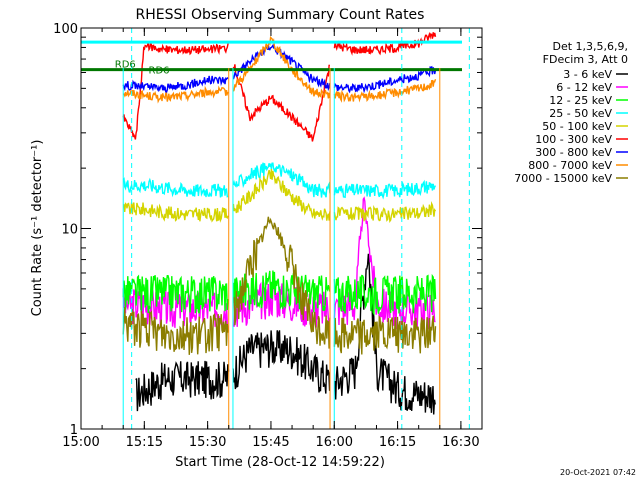 This screenshot has height=480, width=640. I want to click on legend-header-1: FDecim 3, Att 0, so click(585, 59).